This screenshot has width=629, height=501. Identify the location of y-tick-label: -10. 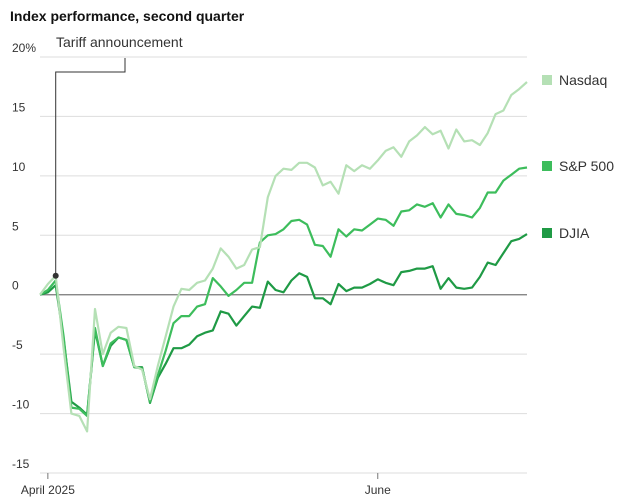
(21, 405).